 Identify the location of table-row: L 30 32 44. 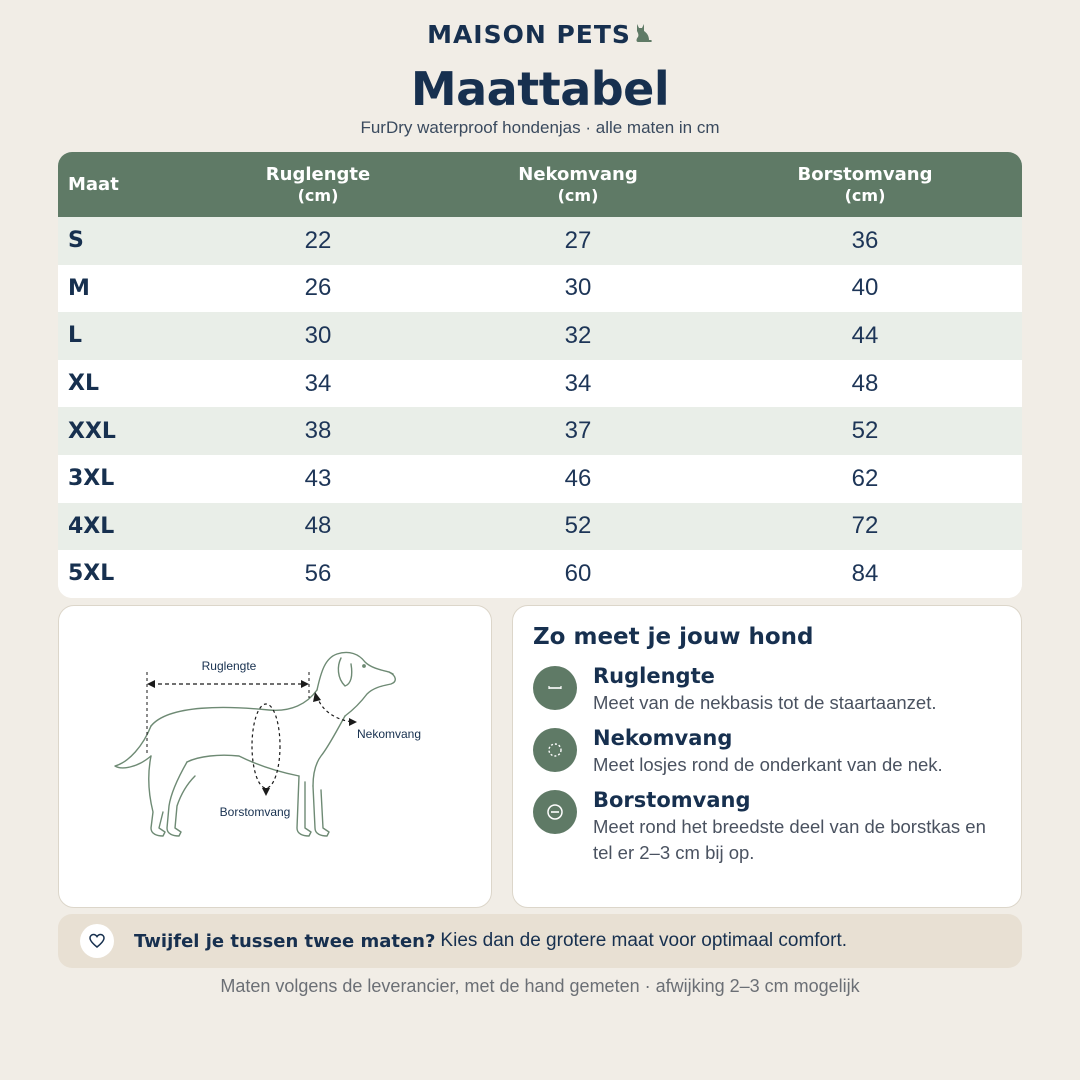
(540, 336).